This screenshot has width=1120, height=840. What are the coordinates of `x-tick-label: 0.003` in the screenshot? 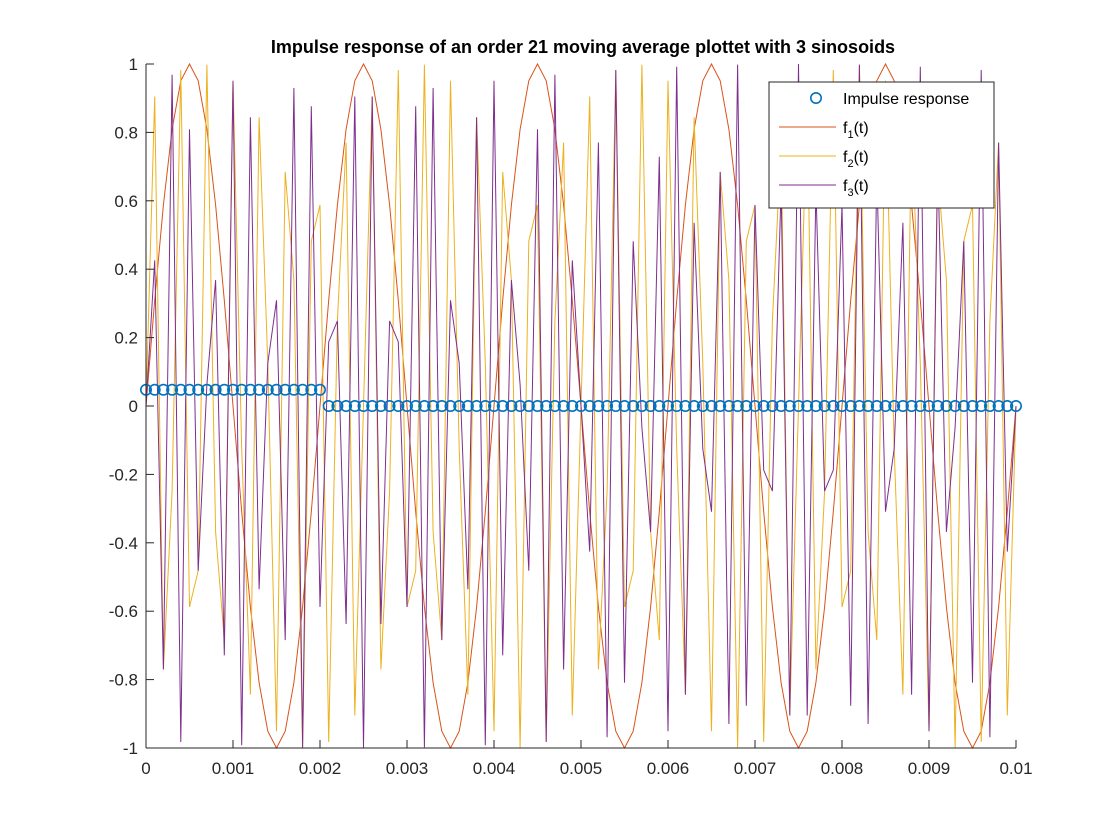 It's located at (407, 768).